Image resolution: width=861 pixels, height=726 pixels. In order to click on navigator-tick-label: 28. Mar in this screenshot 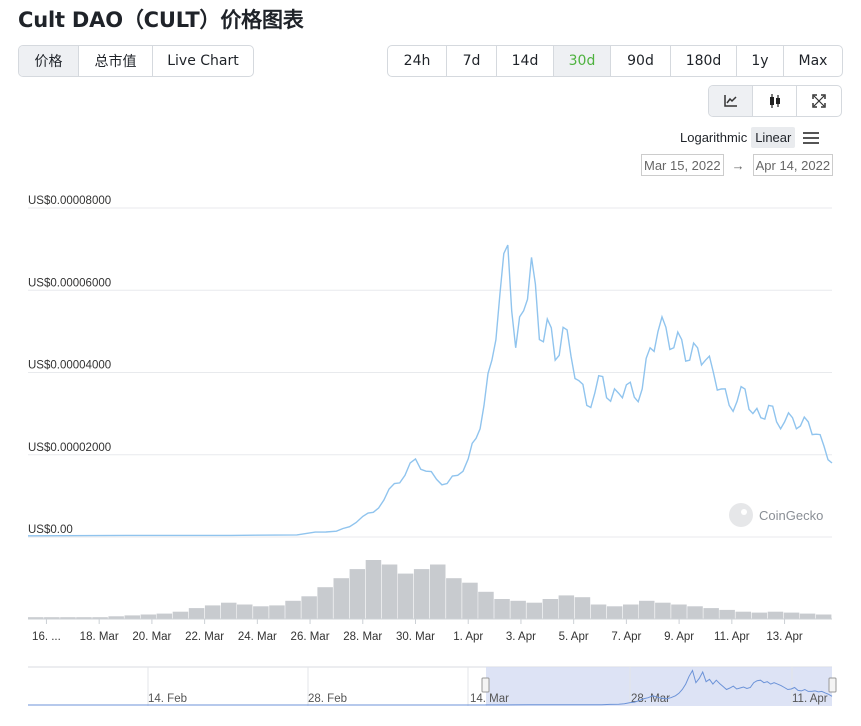, I will do `click(650, 699)`.